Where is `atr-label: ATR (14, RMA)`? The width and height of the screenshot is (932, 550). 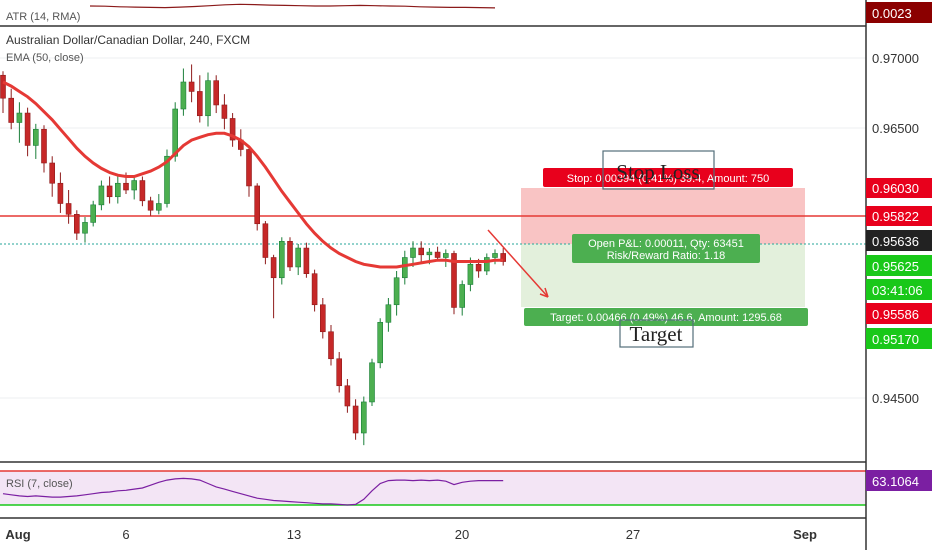
atr-label: ATR (14, RMA) is located at coordinates (43, 17).